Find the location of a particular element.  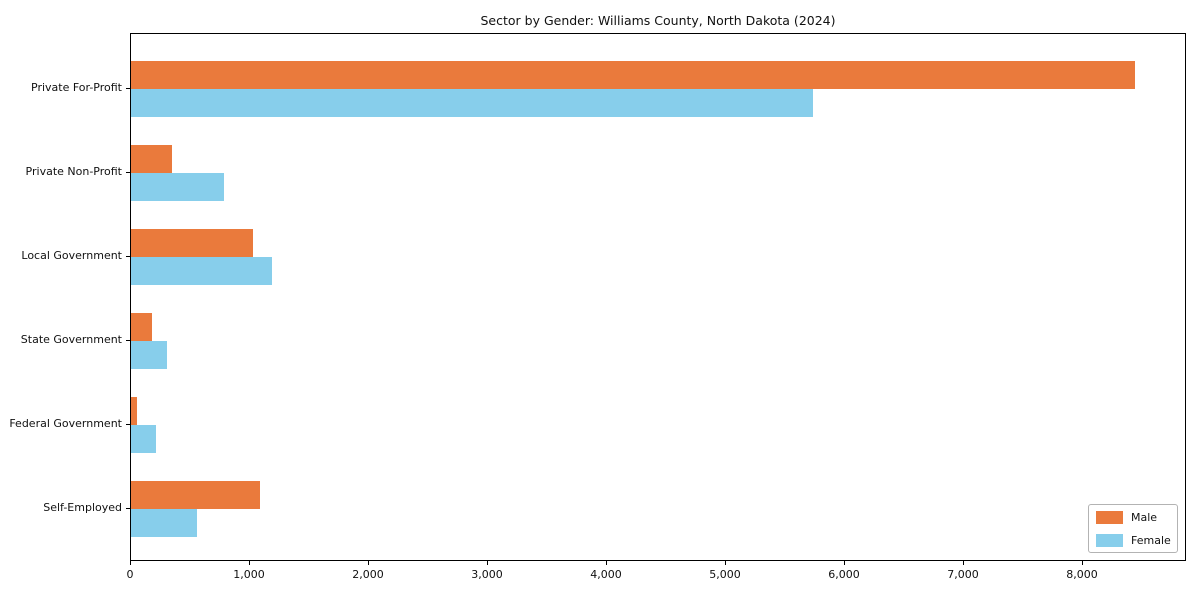

legend-label: Male is located at coordinates (1144, 517).